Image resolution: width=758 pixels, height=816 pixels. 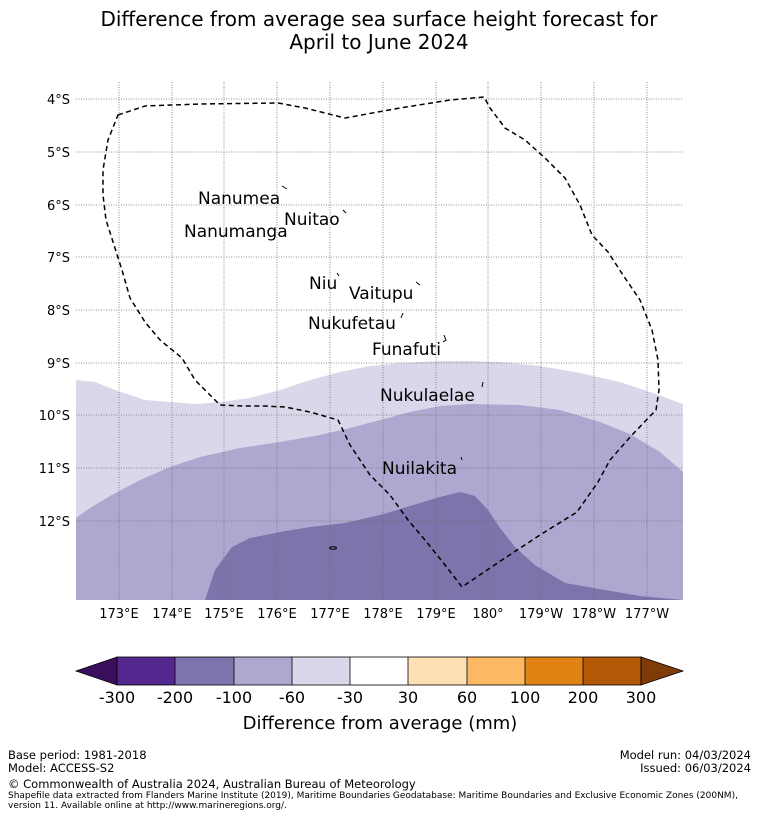 I want to click on lon-label: 175°E, so click(x=224, y=614).